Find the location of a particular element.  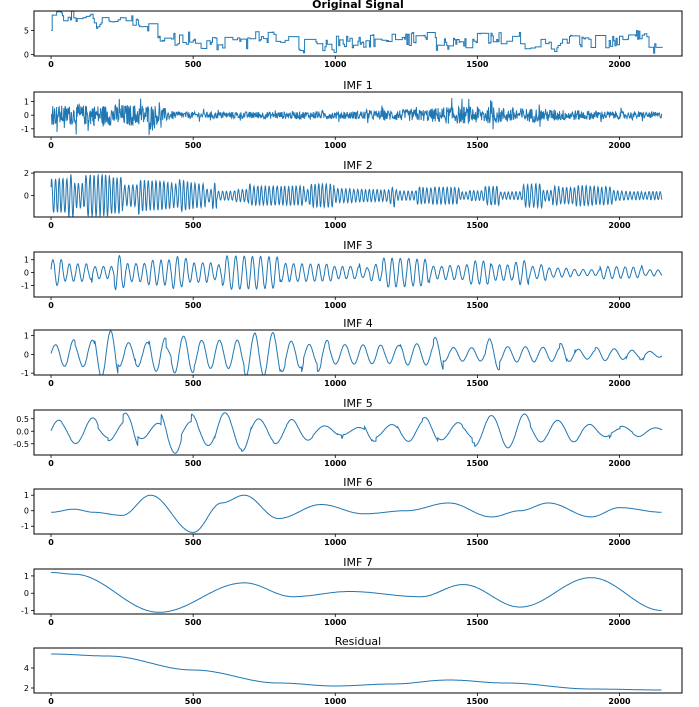

subplot-title: IMF 4 is located at coordinates (358, 323).